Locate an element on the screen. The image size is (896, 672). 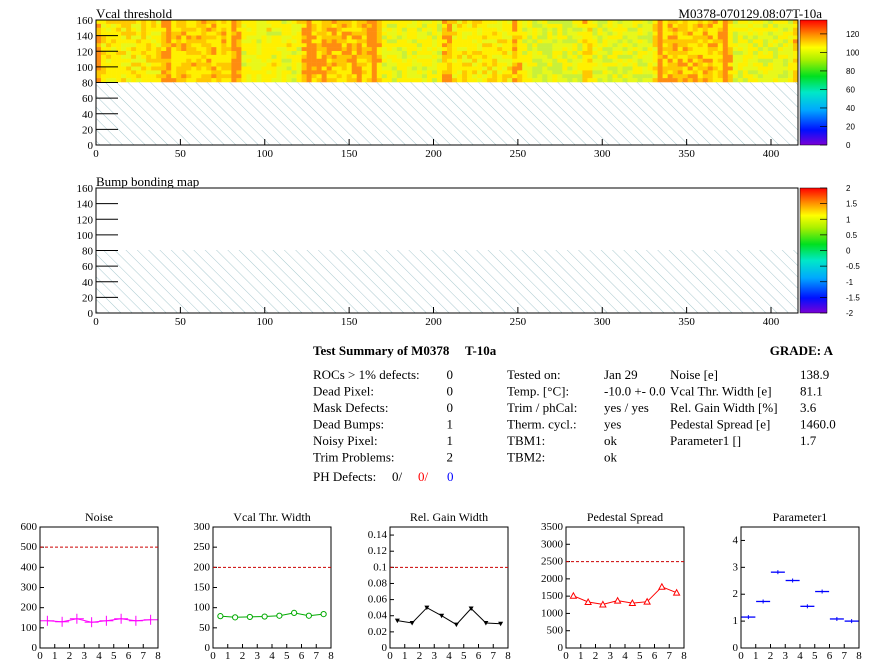
chart-xtick-label: 4 is located at coordinates (800, 656).